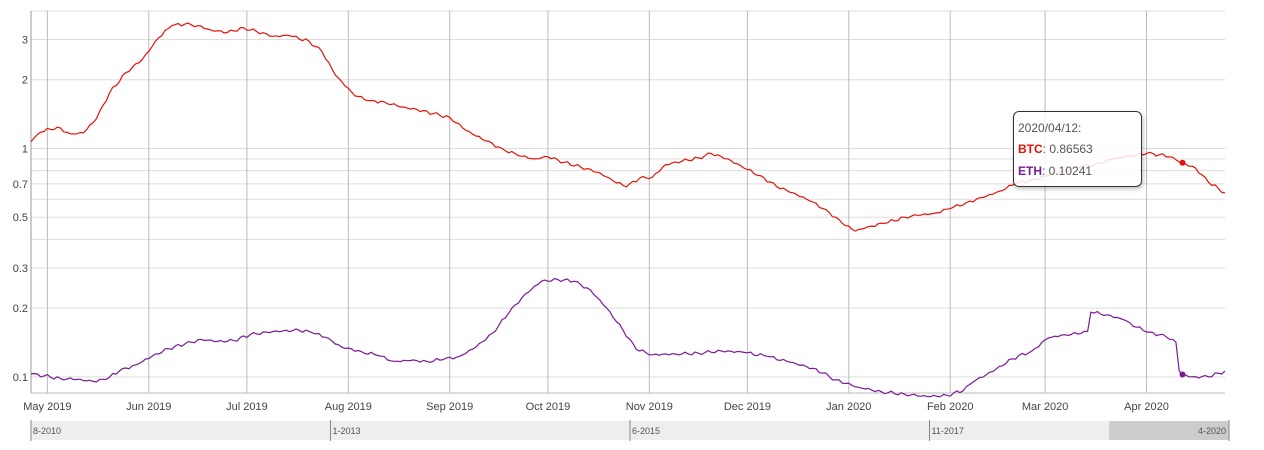 The image size is (1264, 450). What do you see at coordinates (1182, 268) in the screenshot?
I see `hover-markers` at bounding box center [1182, 268].